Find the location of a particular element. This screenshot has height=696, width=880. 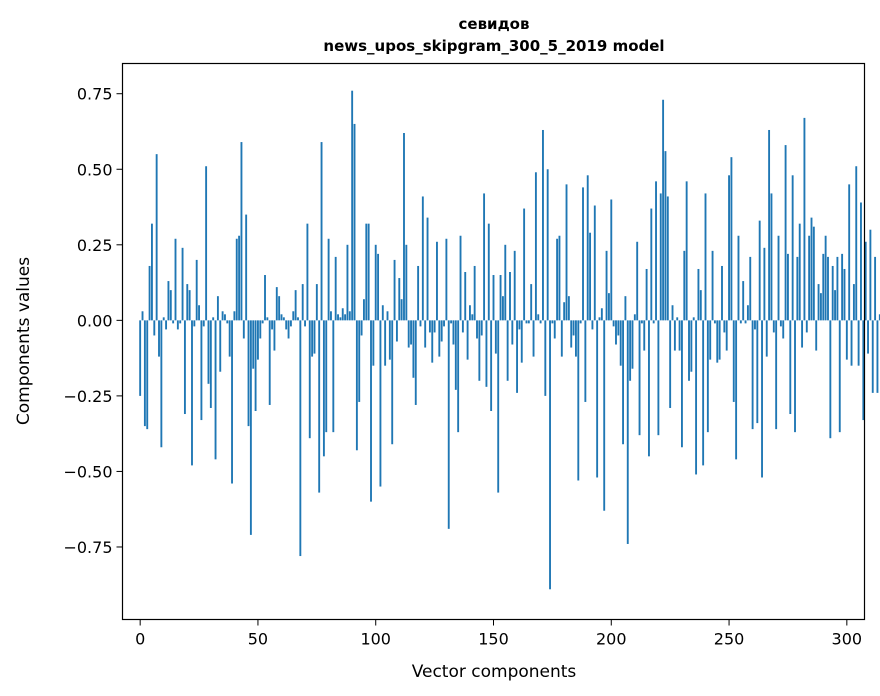

chart-subtitle: news_upos_skipgram_300_5_2019 model is located at coordinates (493, 46).